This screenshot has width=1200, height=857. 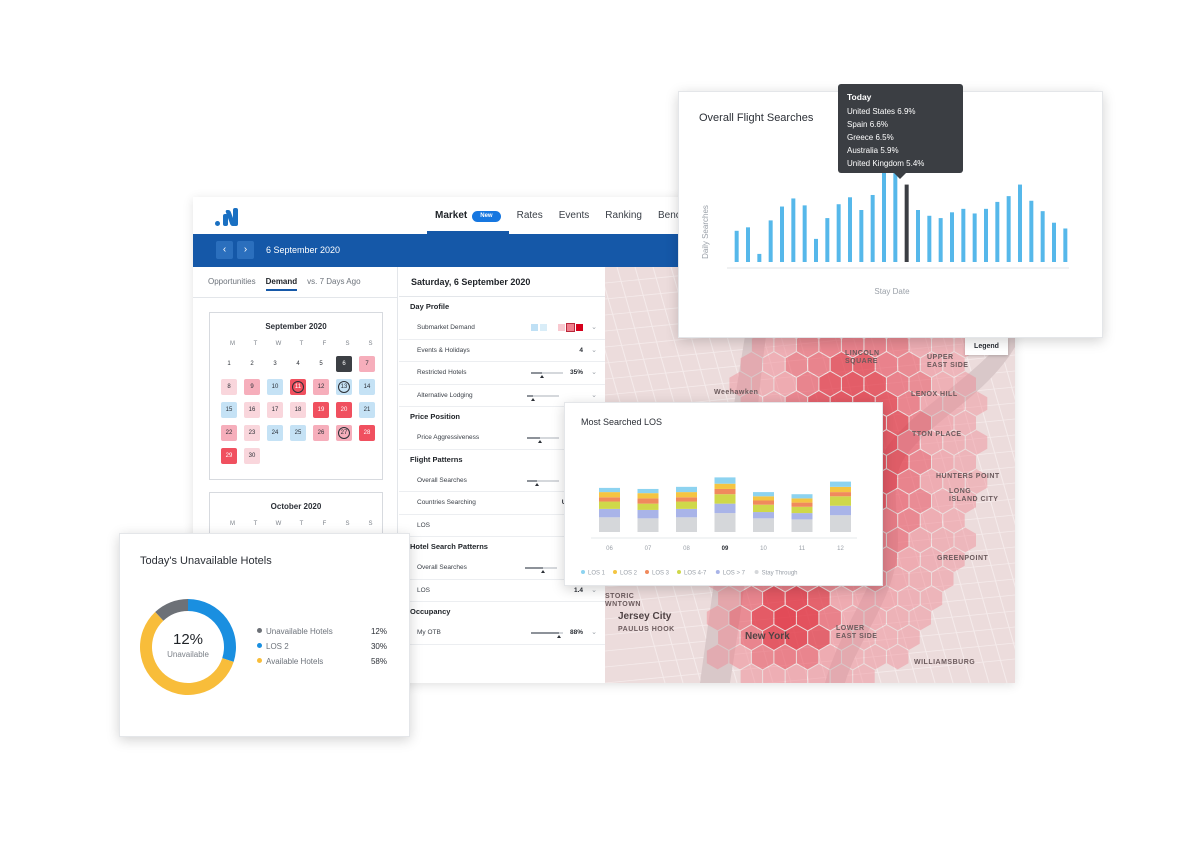 I want to click on calendar-day: 10, so click(x=275, y=387).